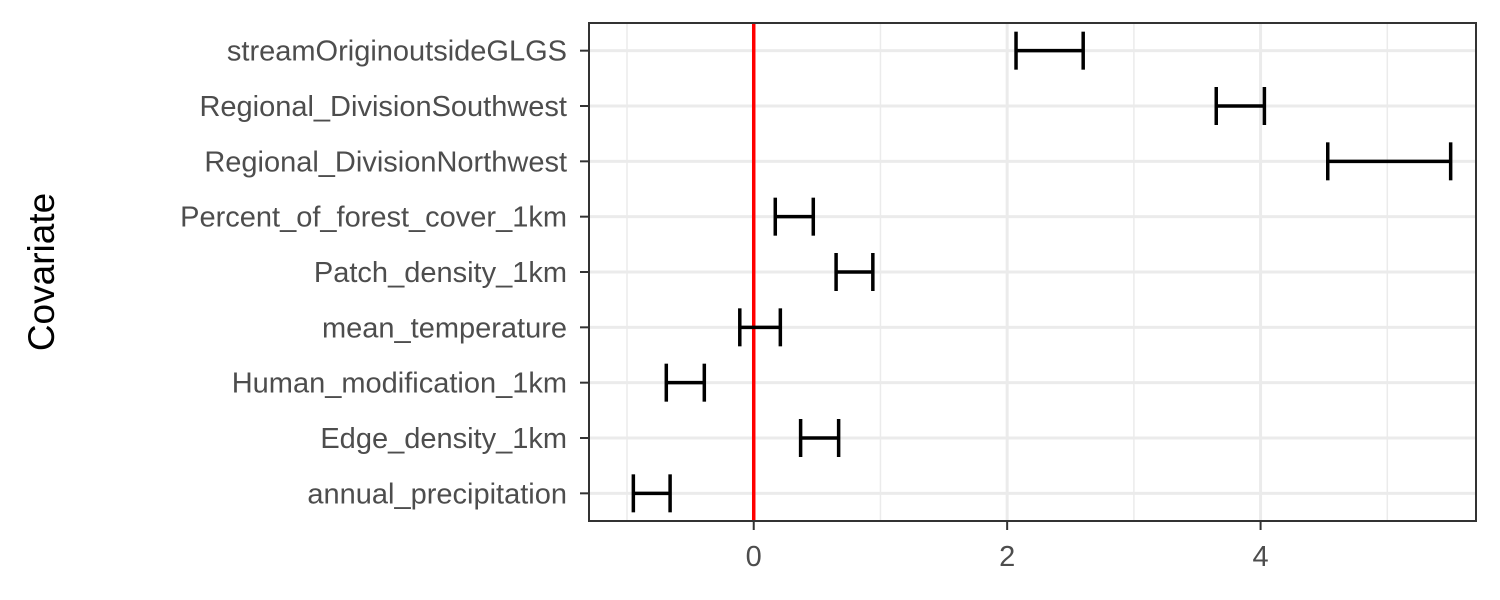 The image size is (1500, 600). What do you see at coordinates (754, 557) in the screenshot?
I see `x-tick-label: 0` at bounding box center [754, 557].